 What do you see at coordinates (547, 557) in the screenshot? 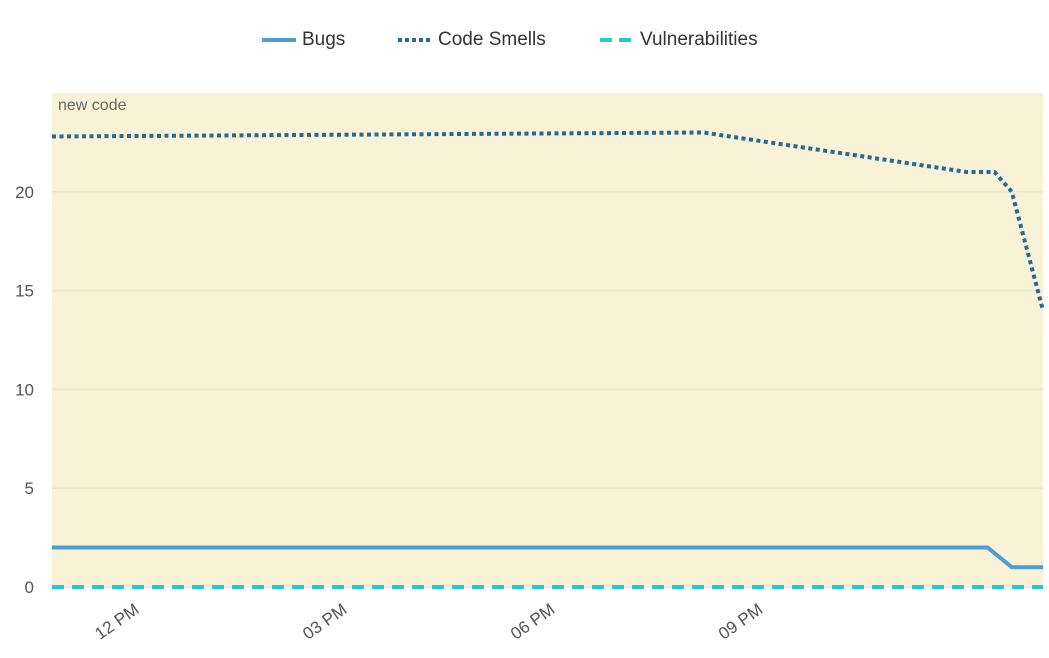
I see `series-line-bugs` at bounding box center [547, 557].